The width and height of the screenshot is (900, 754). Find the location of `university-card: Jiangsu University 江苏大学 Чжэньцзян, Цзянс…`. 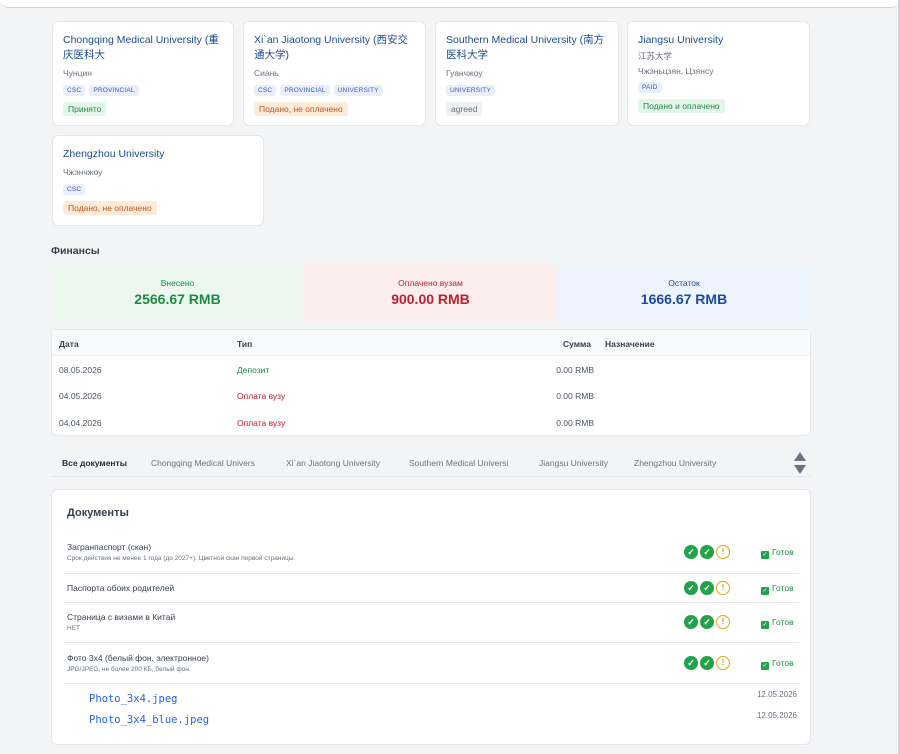

university-card: Jiangsu University 江苏大学 Чжэньцзян, Цзянс… is located at coordinates (718, 73).